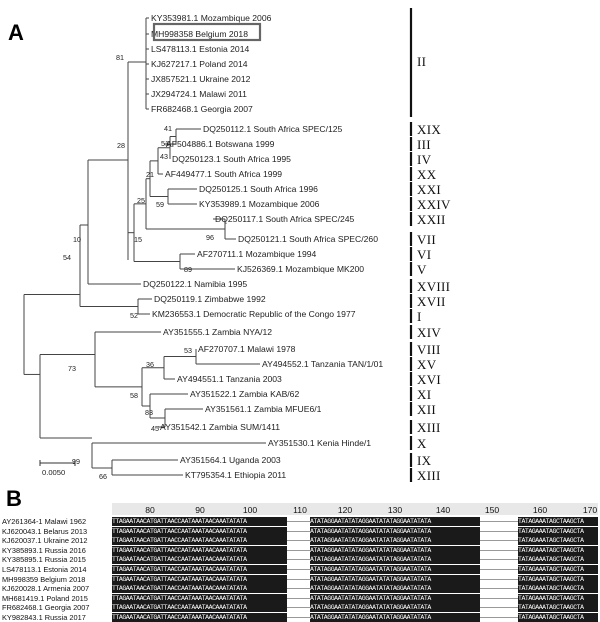  What do you see at coordinates (44, 569) in the screenshot?
I see `sequence-name: LS478113.1 Estonia 2014` at bounding box center [44, 569].